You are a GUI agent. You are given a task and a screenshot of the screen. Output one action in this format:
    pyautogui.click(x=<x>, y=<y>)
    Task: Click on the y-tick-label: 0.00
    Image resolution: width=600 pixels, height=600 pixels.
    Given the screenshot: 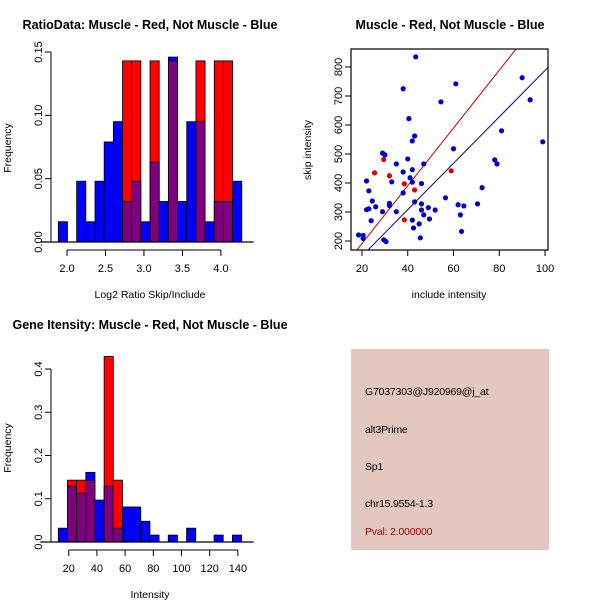 What is the action you would take?
    pyautogui.click(x=39, y=241)
    